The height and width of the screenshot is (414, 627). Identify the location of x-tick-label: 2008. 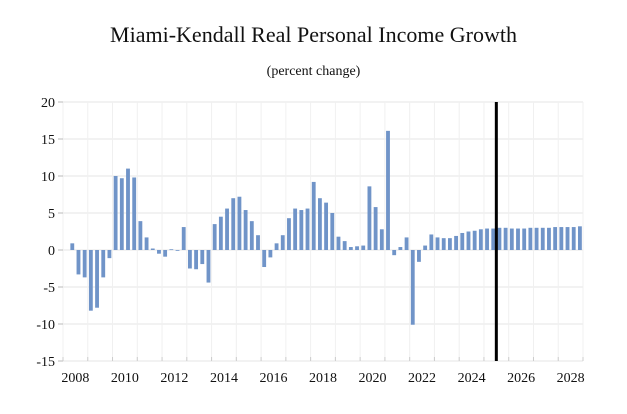
(75, 378).